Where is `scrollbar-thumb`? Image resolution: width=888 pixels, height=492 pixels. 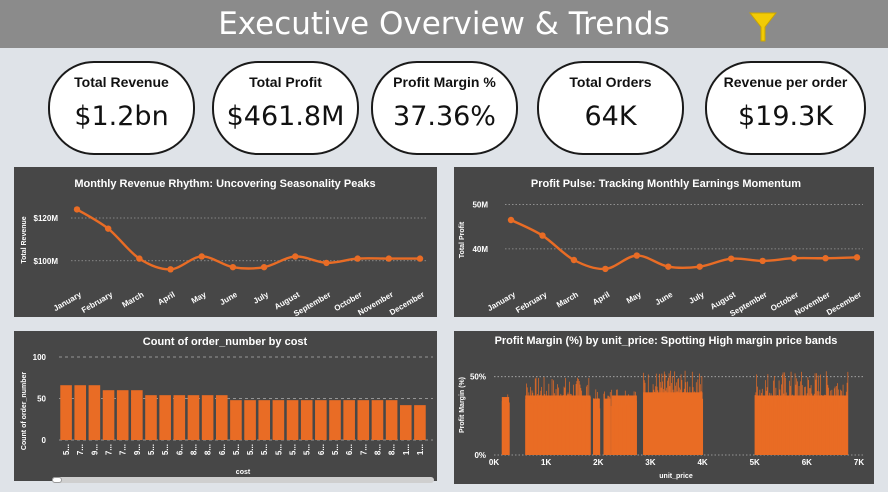
scrollbar-thumb is located at coordinates (57, 480).